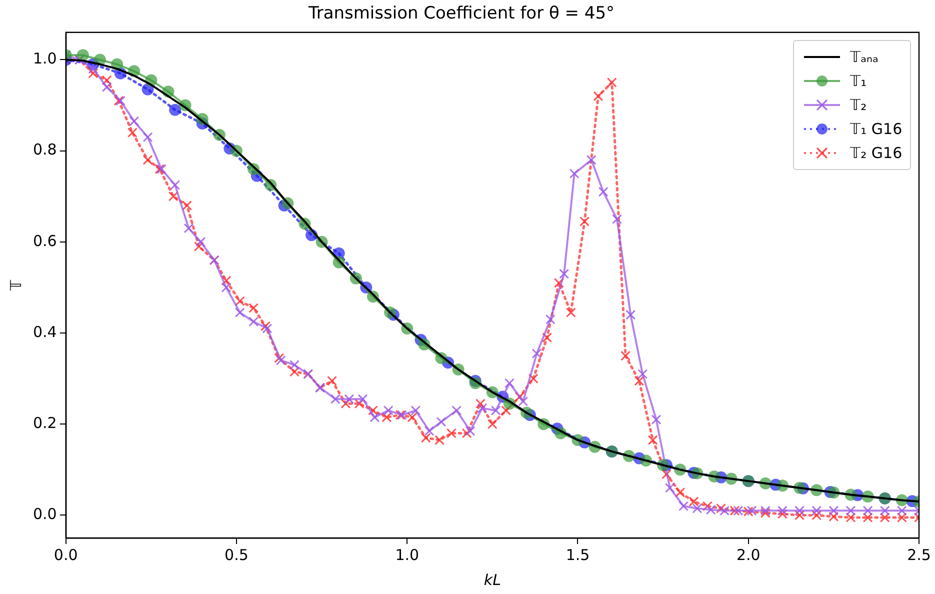 The width and height of the screenshot is (935, 594). What do you see at coordinates (44, 241) in the screenshot?
I see `y-tick-label: 0.6` at bounding box center [44, 241].